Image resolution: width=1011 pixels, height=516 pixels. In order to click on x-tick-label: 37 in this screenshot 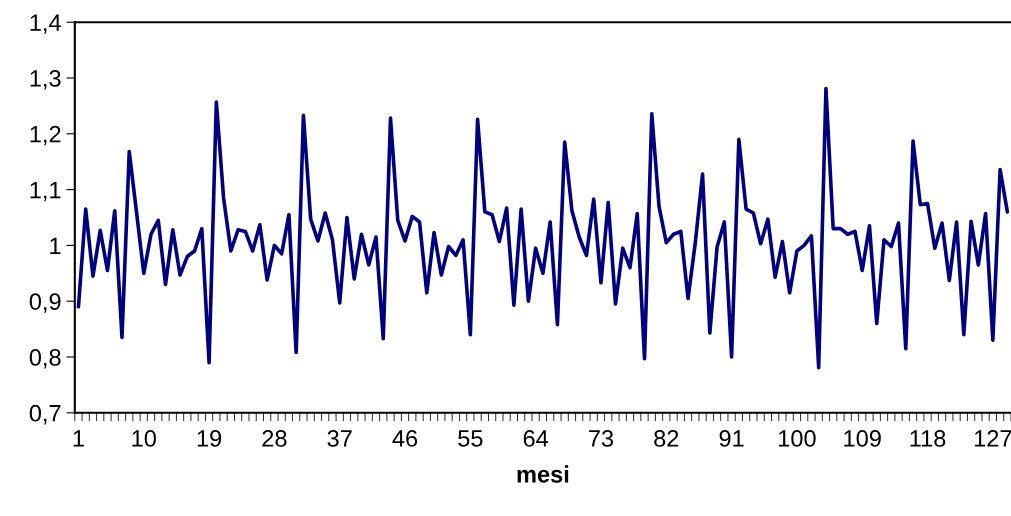, I will do `click(339, 438)`.